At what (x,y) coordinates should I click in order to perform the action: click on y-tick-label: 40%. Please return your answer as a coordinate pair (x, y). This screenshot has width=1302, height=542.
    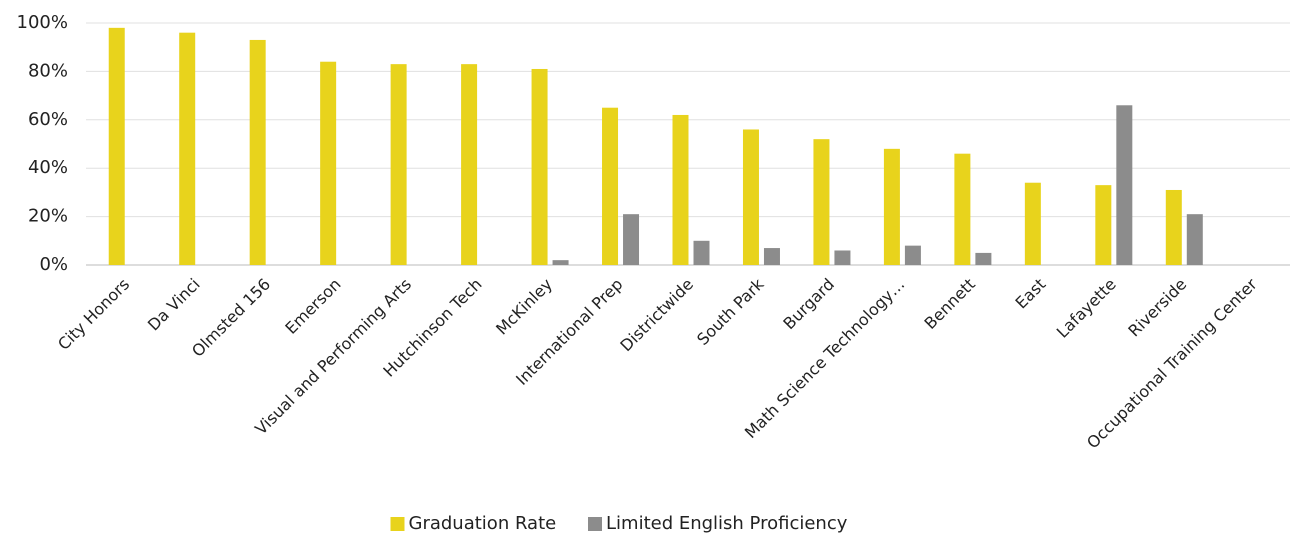
    Looking at the image, I should click on (48, 167).